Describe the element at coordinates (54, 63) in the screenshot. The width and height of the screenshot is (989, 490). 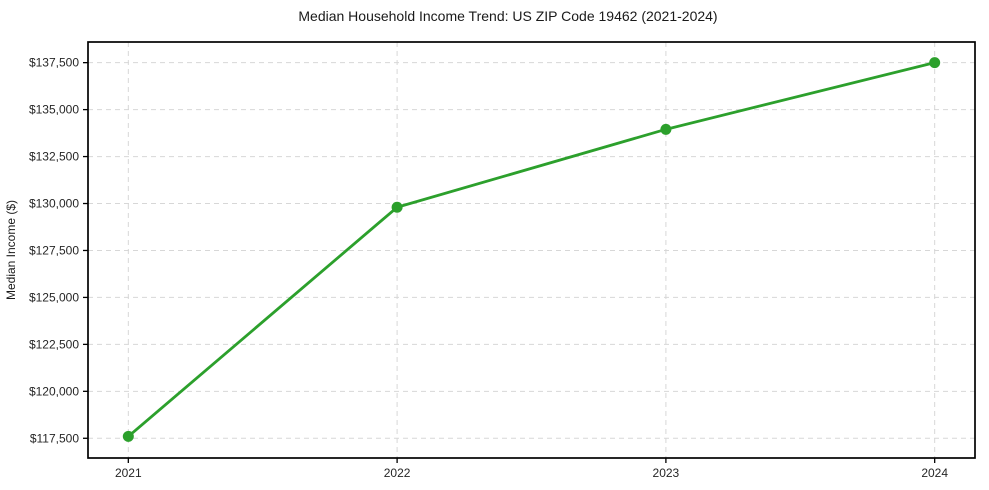
I see `y-tick-label: $137,500` at that location.